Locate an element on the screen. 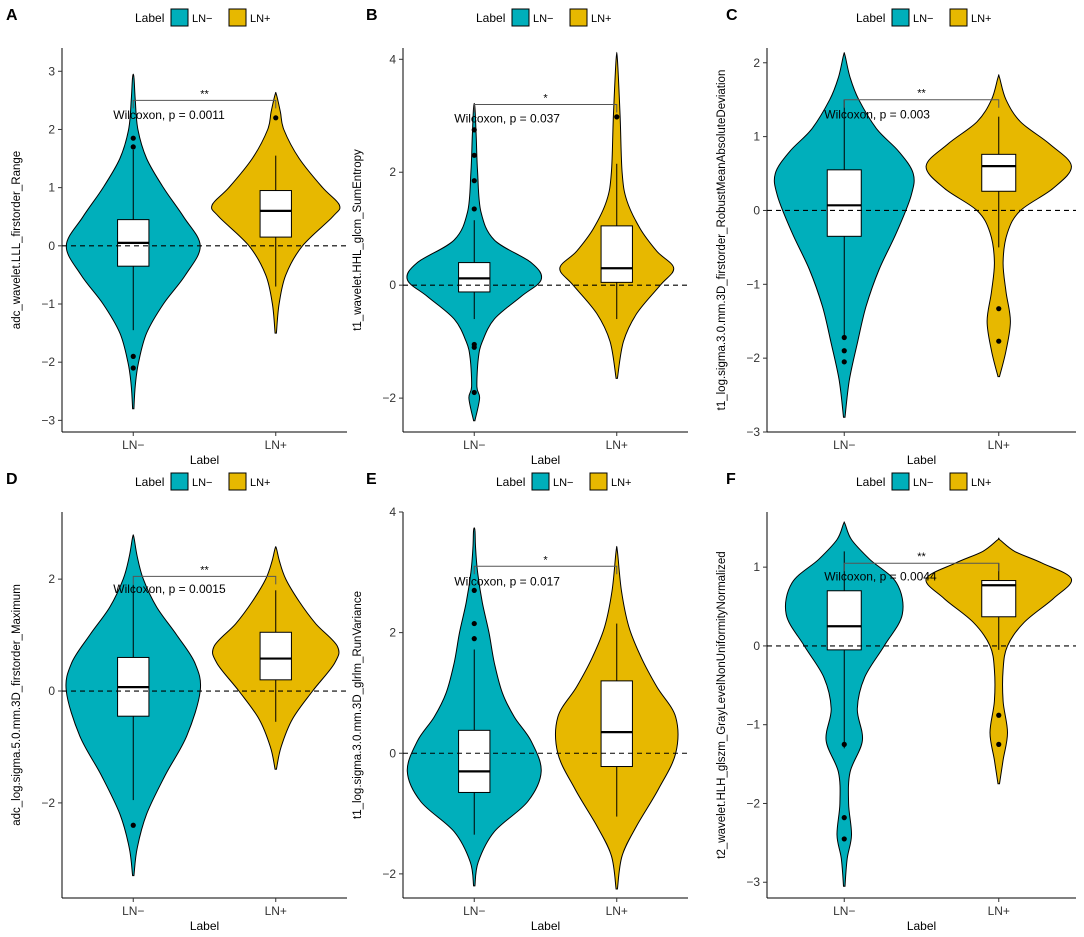  panel-letter: C is located at coordinates (732, 15).